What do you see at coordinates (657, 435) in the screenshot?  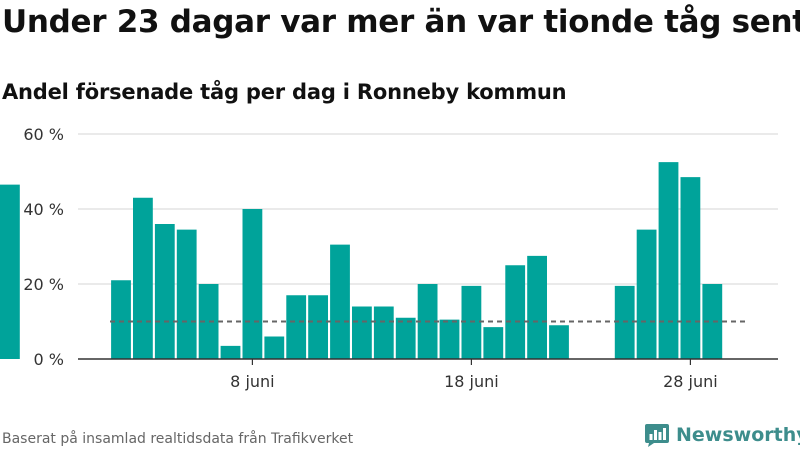 I see `newsworthy-logo-icon` at bounding box center [657, 435].